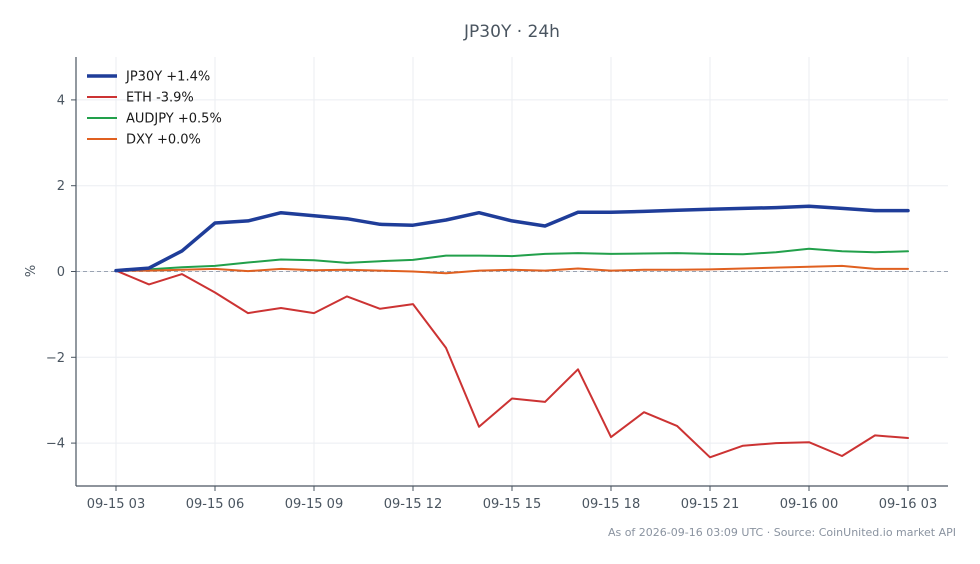 This screenshot has height=564, width=980. Describe the element at coordinates (174, 119) in the screenshot. I see `legend-label: AUDJPY +0.5%` at that location.